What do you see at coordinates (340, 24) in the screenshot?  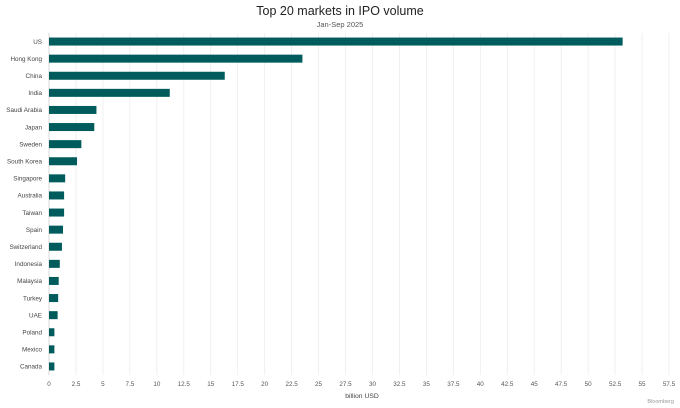 I see `chart-subtitle: Jan-Sep 2025` at bounding box center [340, 24].